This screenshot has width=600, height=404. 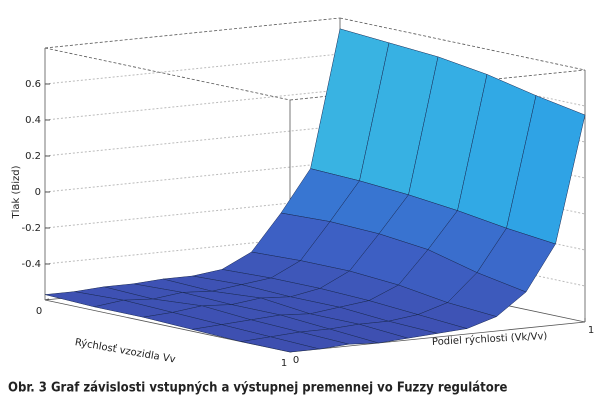 What do you see at coordinates (38, 192) in the screenshot?
I see `z-tick-label: 0` at bounding box center [38, 192].